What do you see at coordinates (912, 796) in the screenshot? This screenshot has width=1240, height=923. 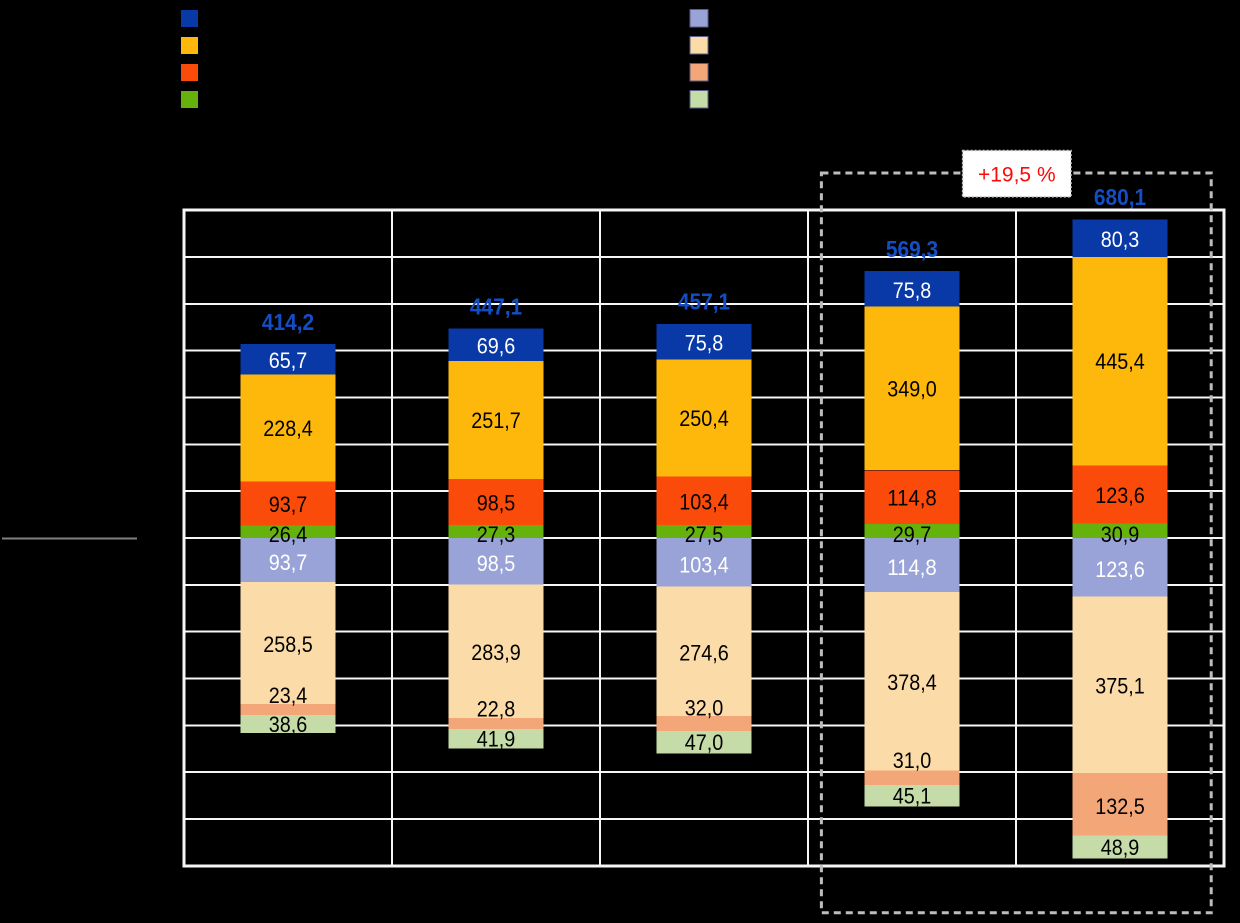 I see `svg-text: 45,1` at bounding box center [912, 796].